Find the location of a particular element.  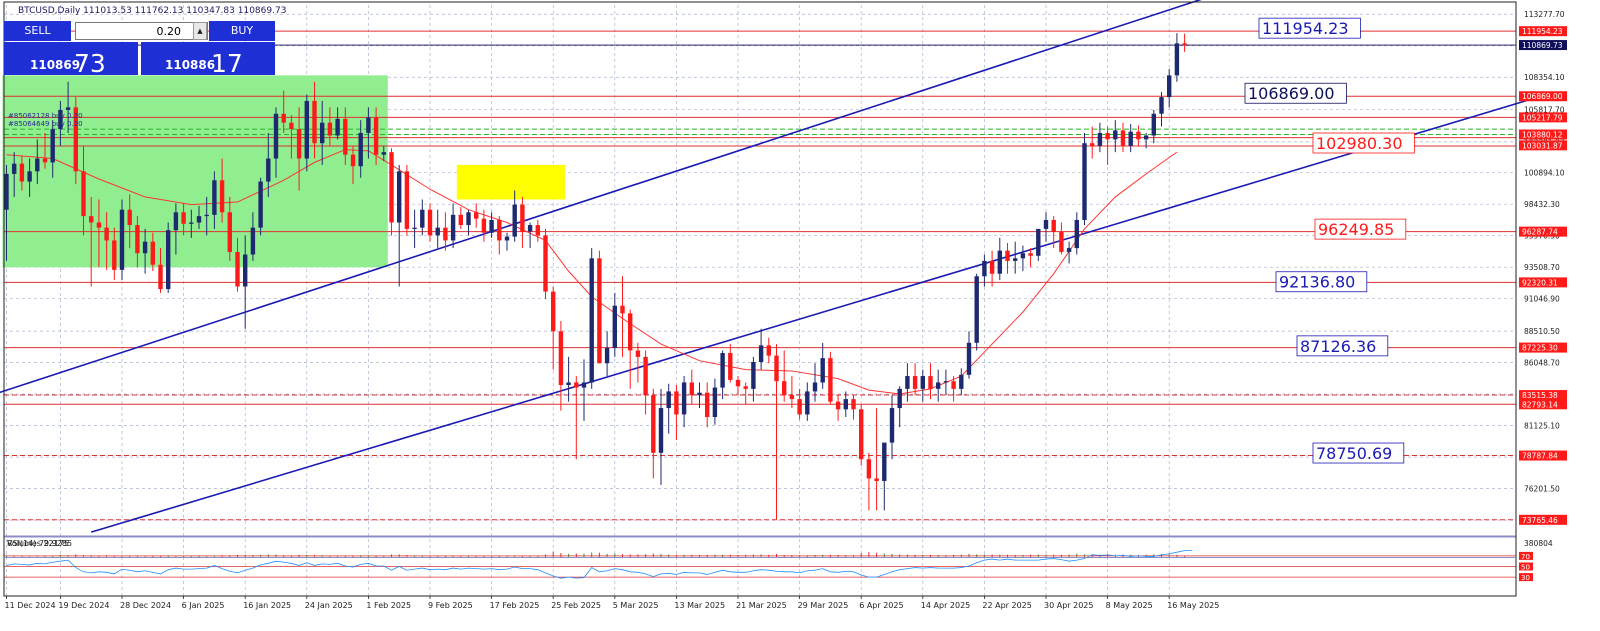

price-tag: 110869.73 is located at coordinates (1543, 45).